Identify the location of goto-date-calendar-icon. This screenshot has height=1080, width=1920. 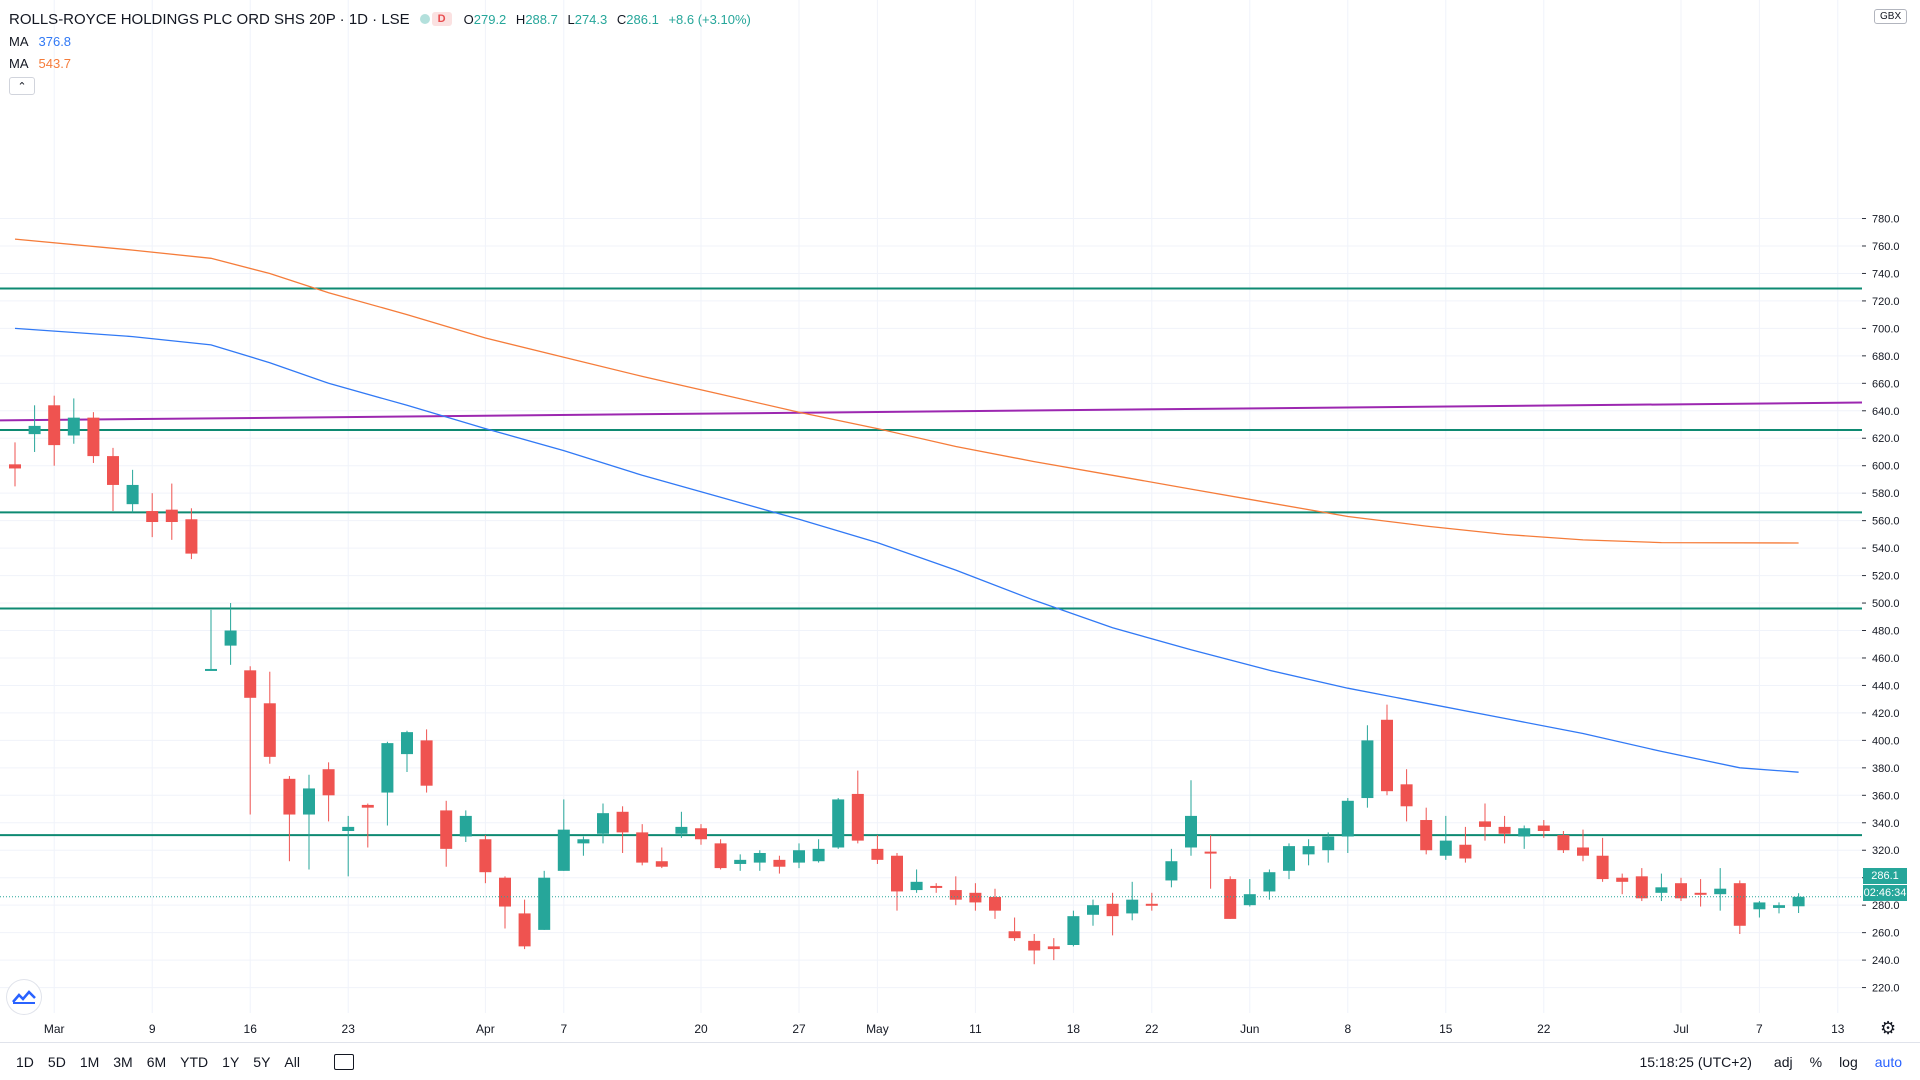
(343, 1061).